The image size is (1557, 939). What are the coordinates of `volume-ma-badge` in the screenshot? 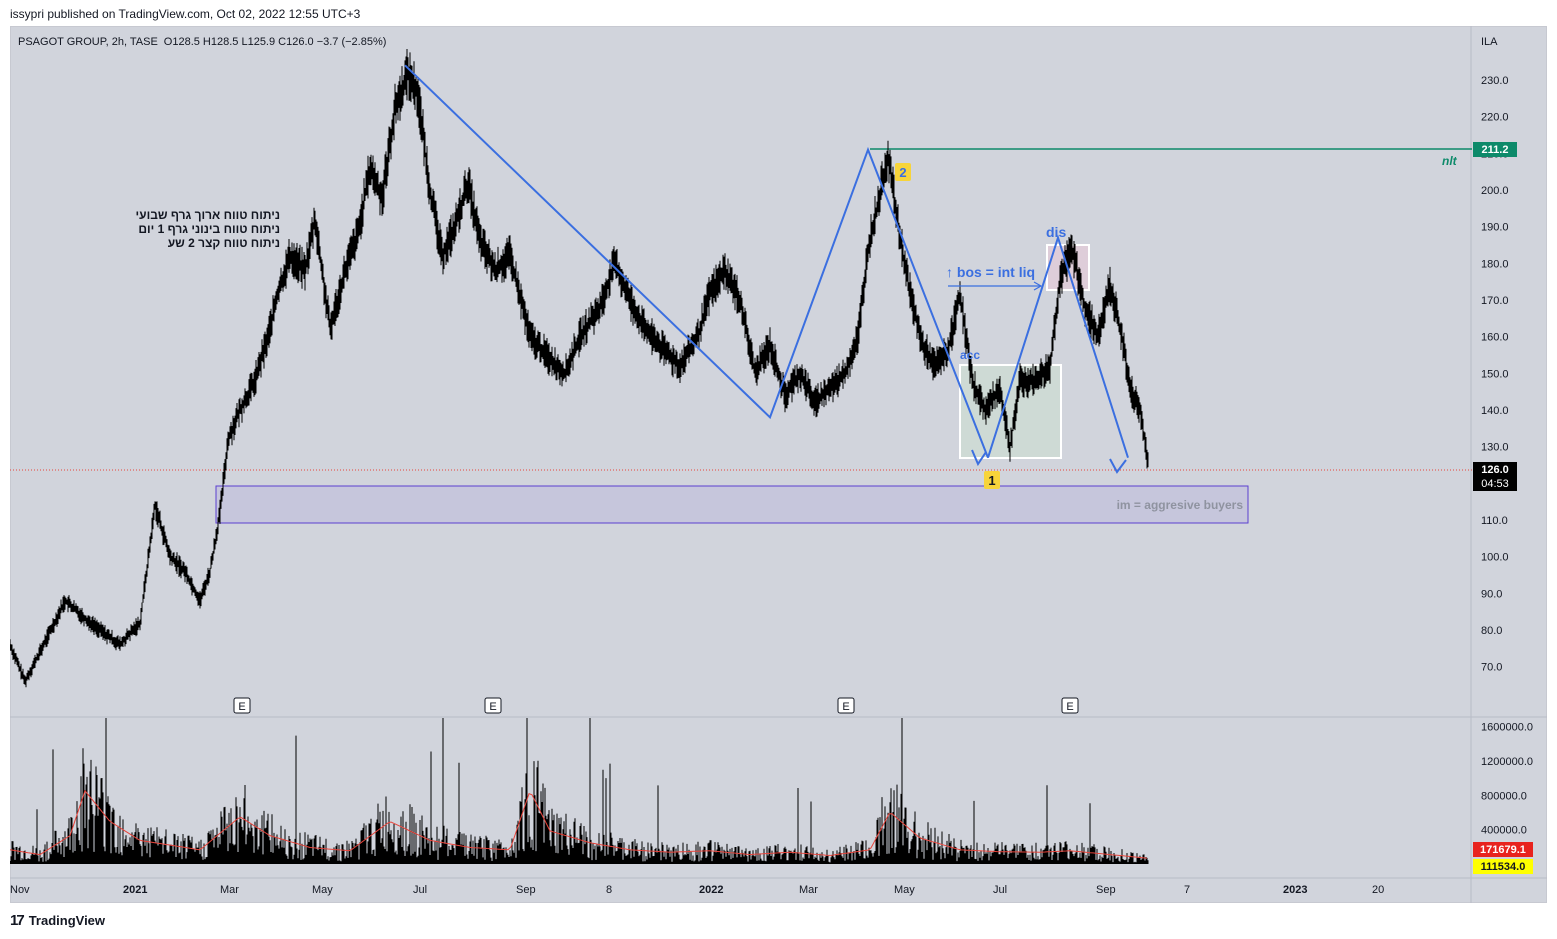 It's located at (1503, 866).